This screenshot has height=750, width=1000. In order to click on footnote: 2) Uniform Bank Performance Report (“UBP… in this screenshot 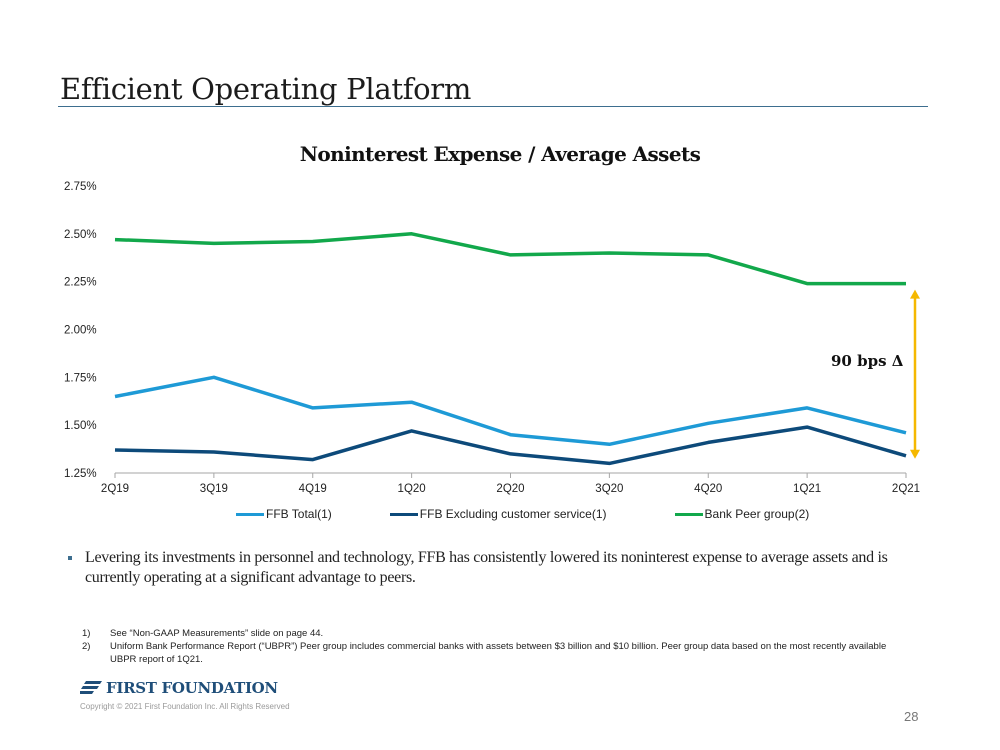, I will do `click(497, 653)`.